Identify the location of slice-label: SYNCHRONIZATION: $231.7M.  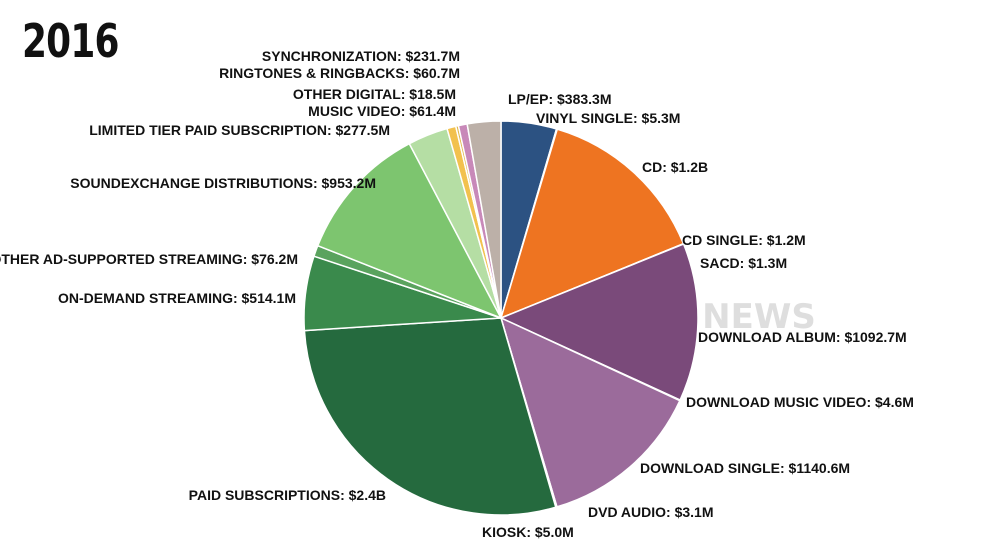
(361, 56).